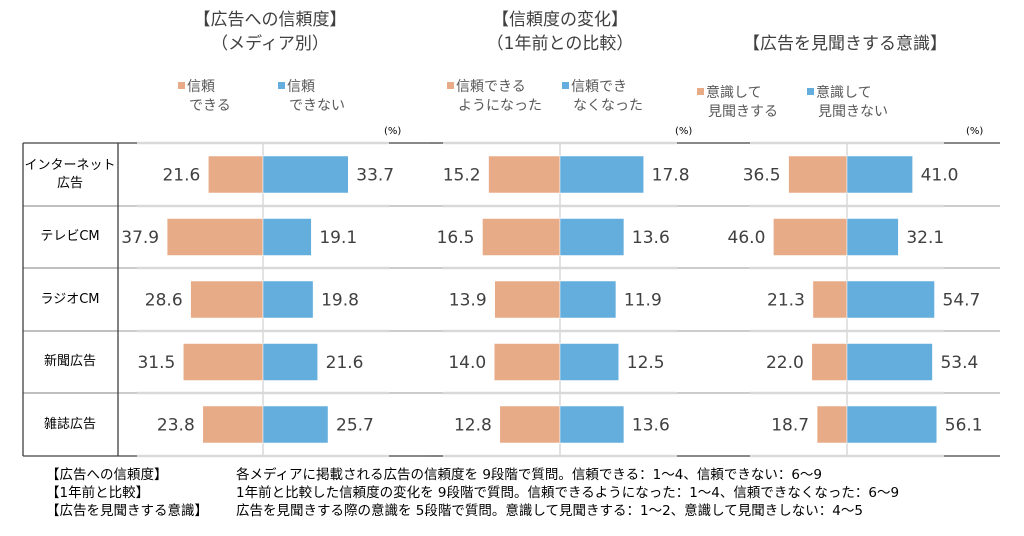 The width and height of the screenshot is (1024, 536). What do you see at coordinates (69, 183) in the screenshot?
I see `row-label-line: 広告` at bounding box center [69, 183].